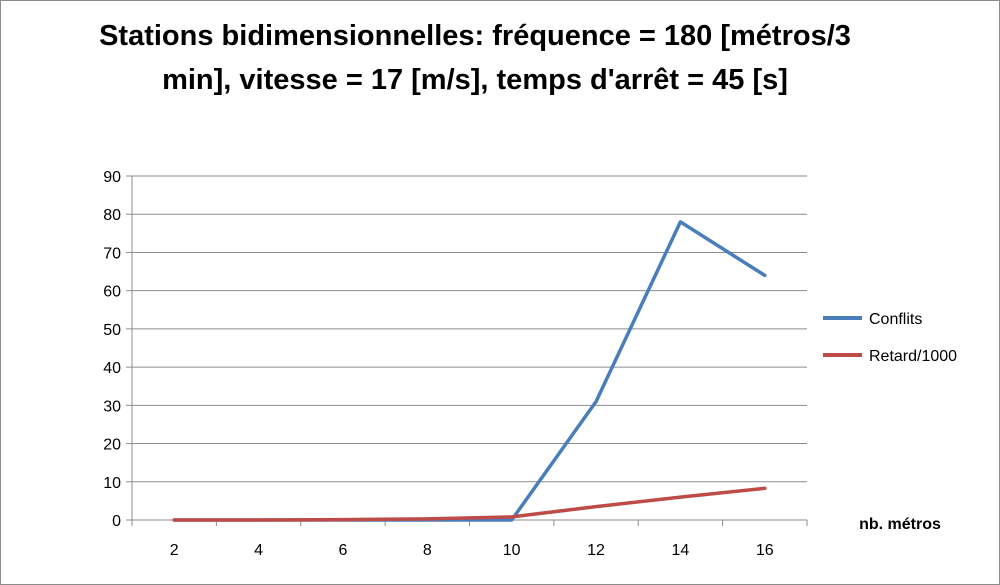  I want to click on x-tick-label: 2, so click(174, 550).